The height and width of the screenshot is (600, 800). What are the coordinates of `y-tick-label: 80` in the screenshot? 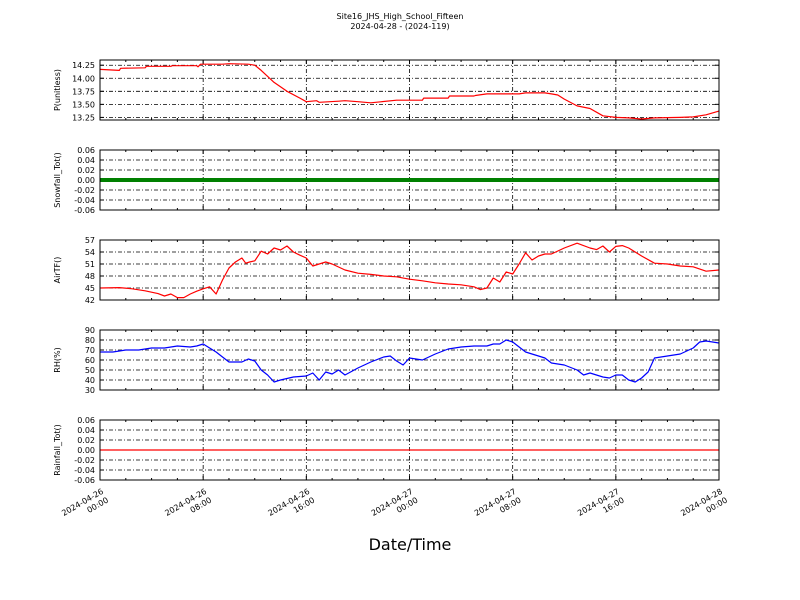 It's located at (90, 340).